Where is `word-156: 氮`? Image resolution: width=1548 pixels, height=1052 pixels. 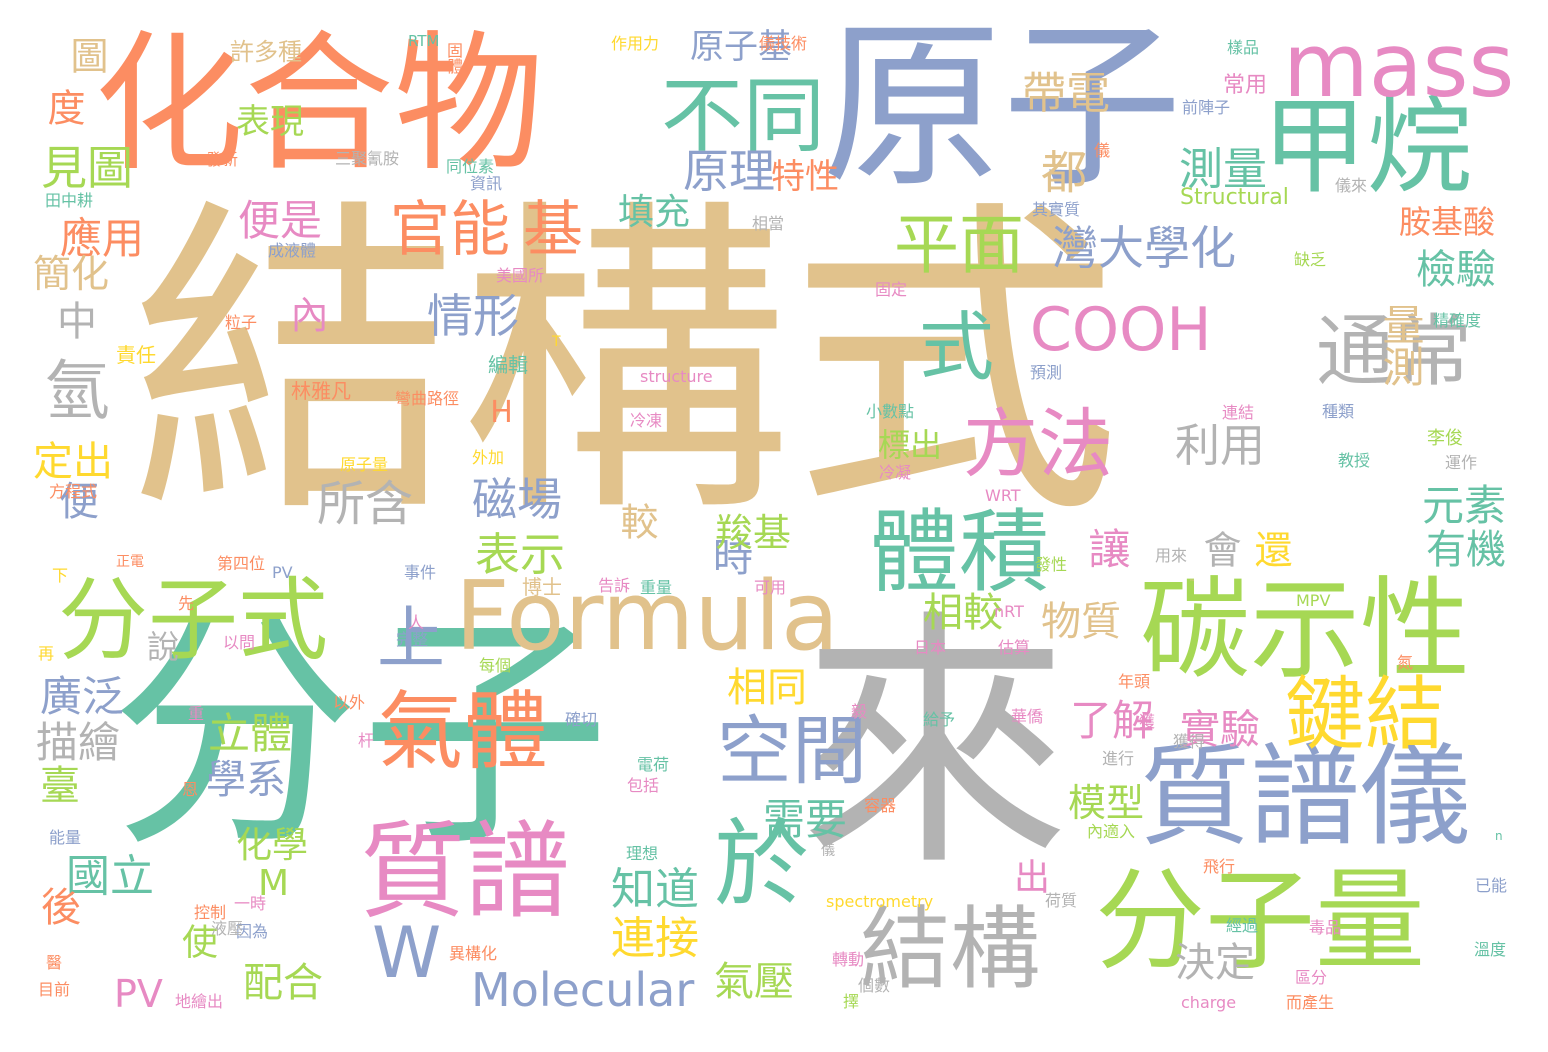 word-156: 氮 is located at coordinates (1405, 662).